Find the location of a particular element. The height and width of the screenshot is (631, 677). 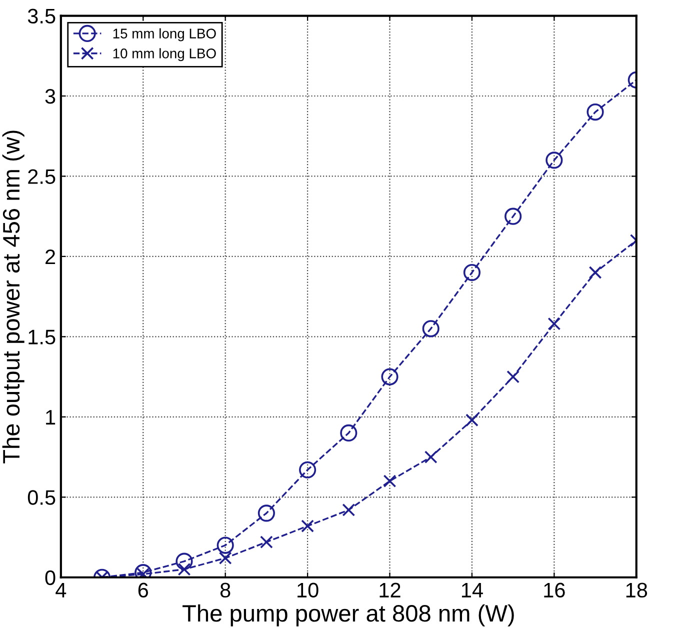

legend-label: 10 mm long LBO is located at coordinates (164, 55).